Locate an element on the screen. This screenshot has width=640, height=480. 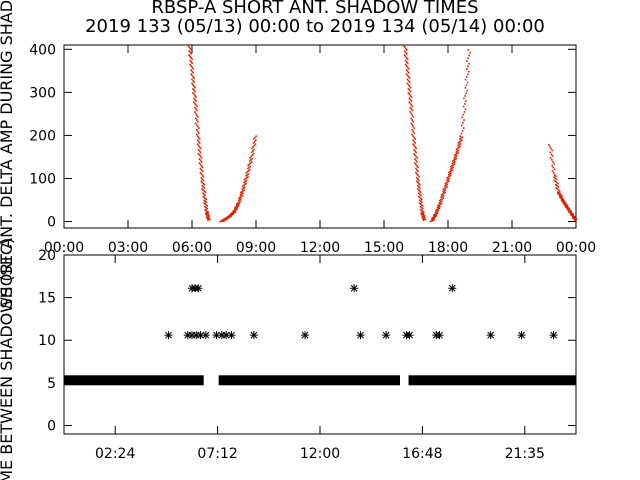
bottom-x-tick-label: 02:24 is located at coordinates (115, 454).